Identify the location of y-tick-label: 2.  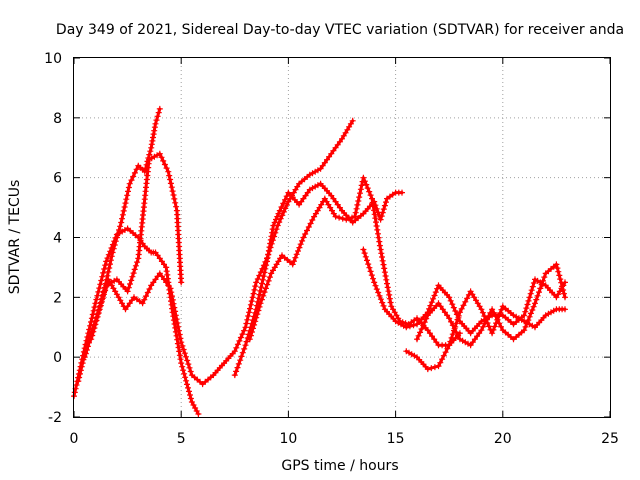
(57, 298).